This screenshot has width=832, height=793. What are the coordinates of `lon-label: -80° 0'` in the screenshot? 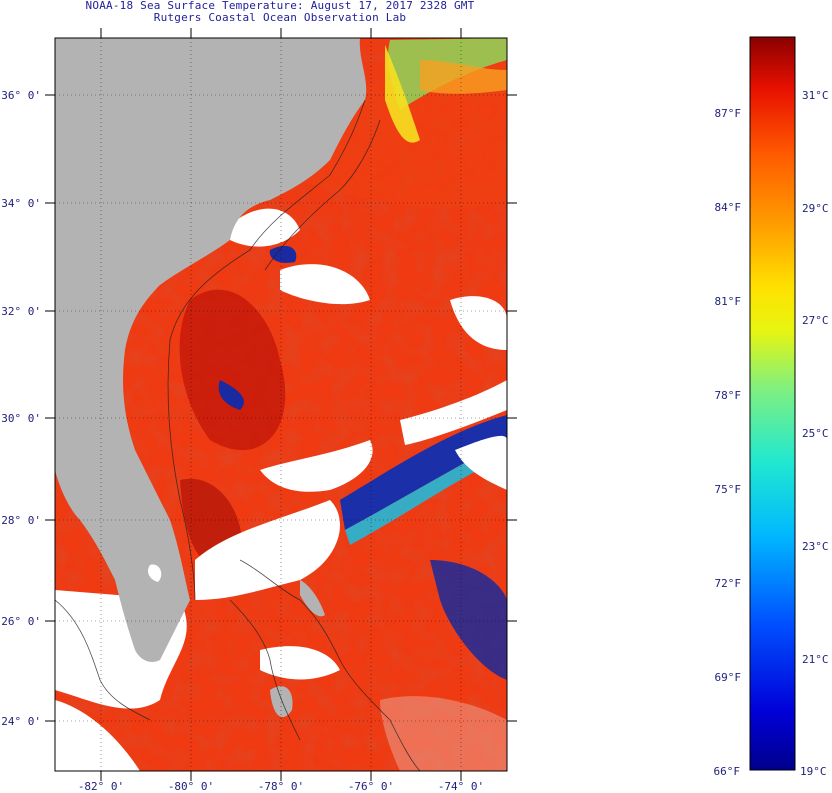 It's located at (191, 786).